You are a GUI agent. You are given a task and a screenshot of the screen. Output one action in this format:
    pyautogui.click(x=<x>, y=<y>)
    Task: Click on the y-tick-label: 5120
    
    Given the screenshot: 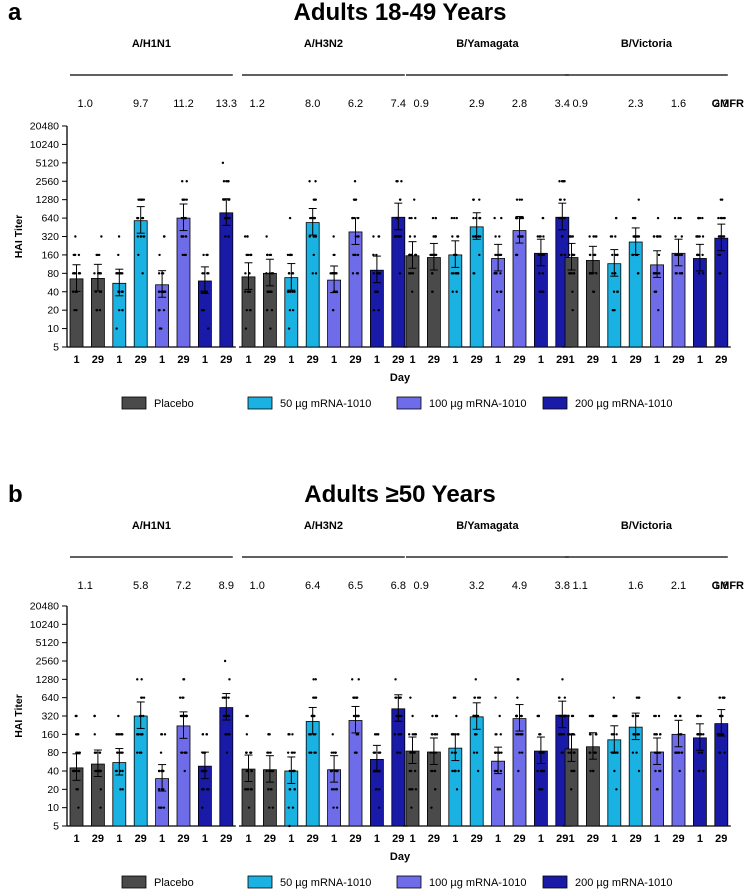 What is the action you would take?
    pyautogui.click(x=48, y=163)
    